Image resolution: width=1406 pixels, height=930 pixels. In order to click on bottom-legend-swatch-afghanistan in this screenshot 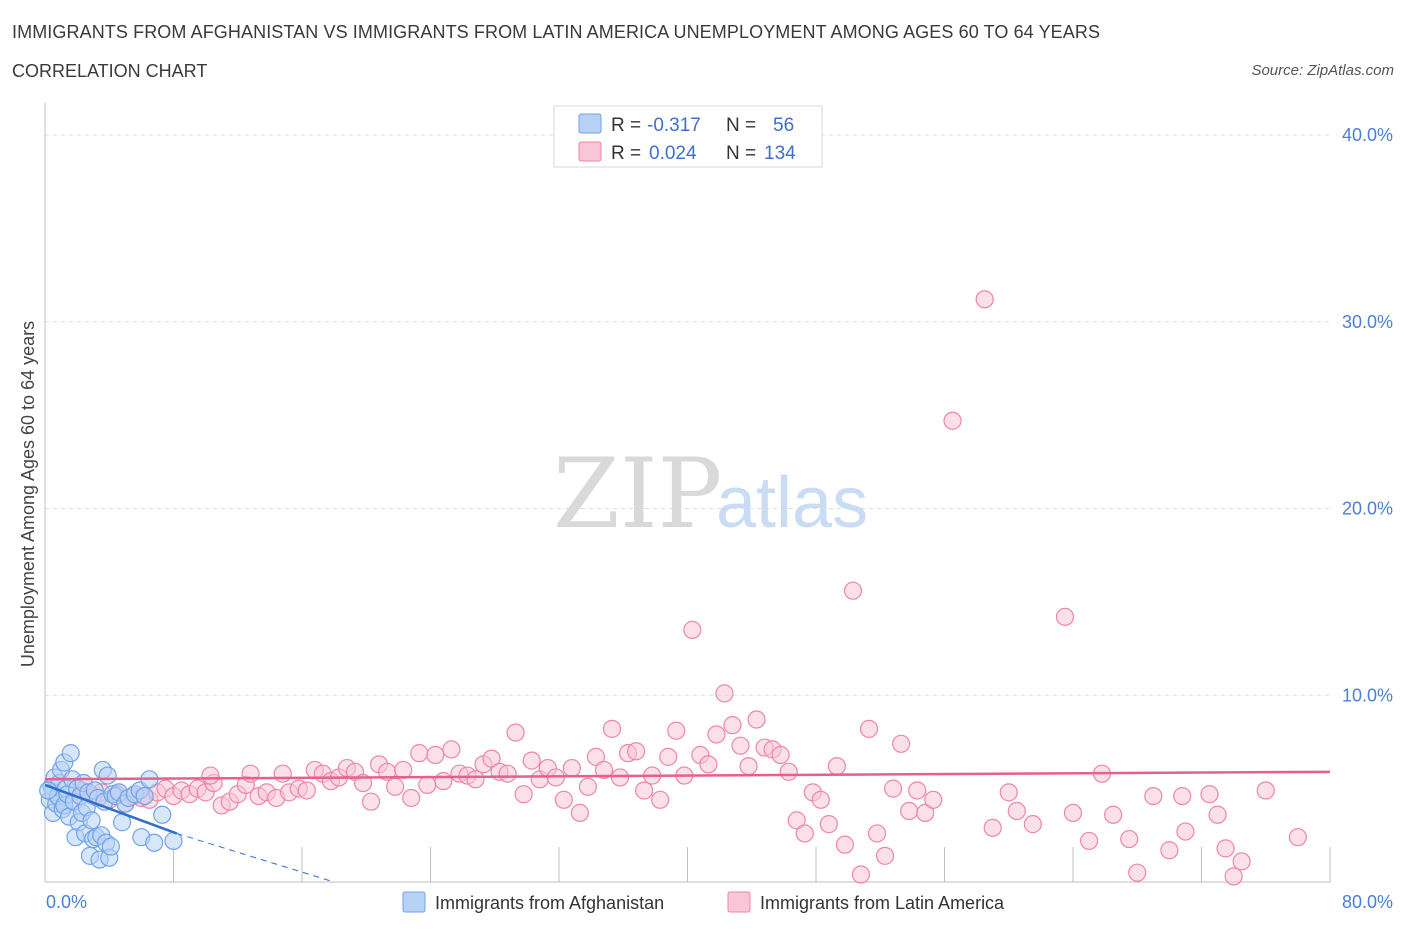, I will do `click(414, 902)`.